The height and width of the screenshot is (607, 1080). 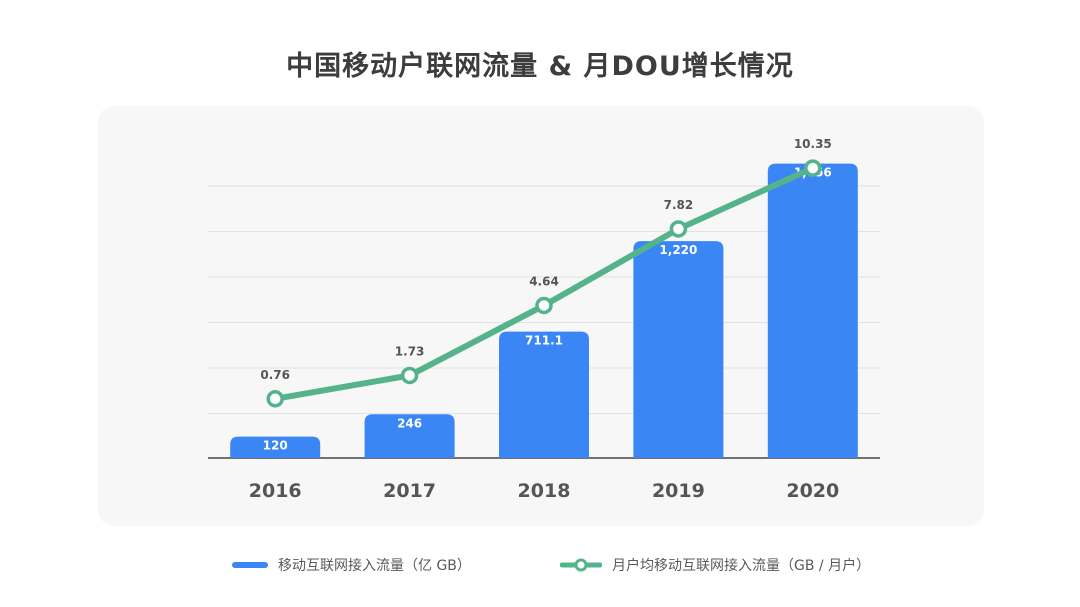 I want to click on bar-2018, so click(x=544, y=394).